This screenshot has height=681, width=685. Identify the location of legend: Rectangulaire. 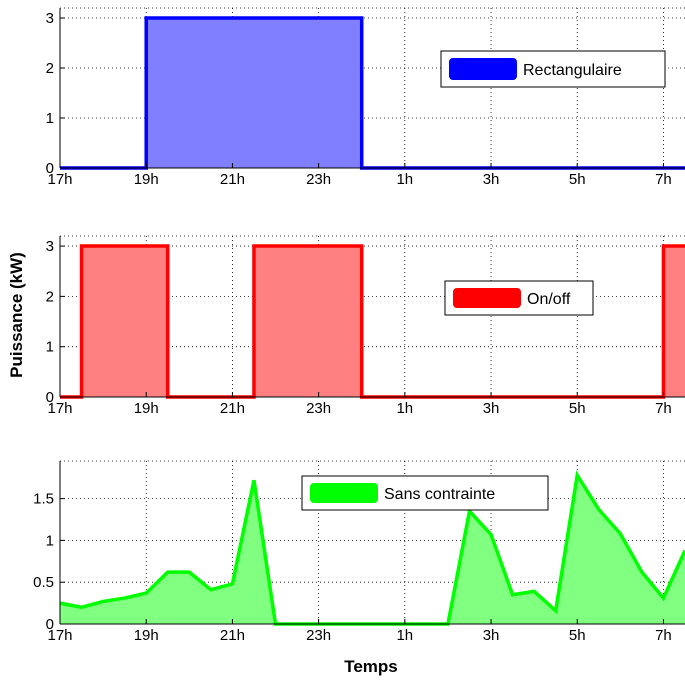
(553, 69).